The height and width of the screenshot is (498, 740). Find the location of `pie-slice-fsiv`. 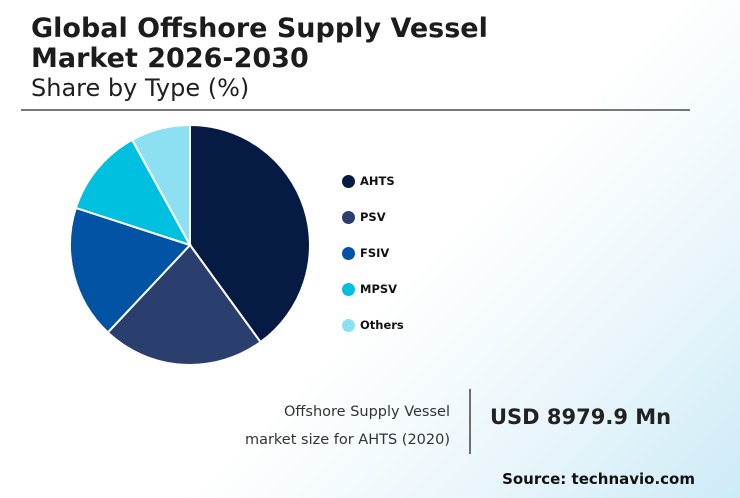

pie-slice-fsiv is located at coordinates (130, 270).